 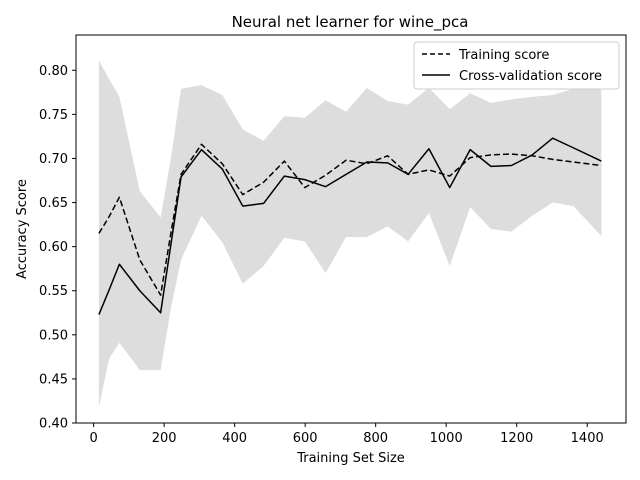 I want to click on legend-box, so click(x=516, y=65).